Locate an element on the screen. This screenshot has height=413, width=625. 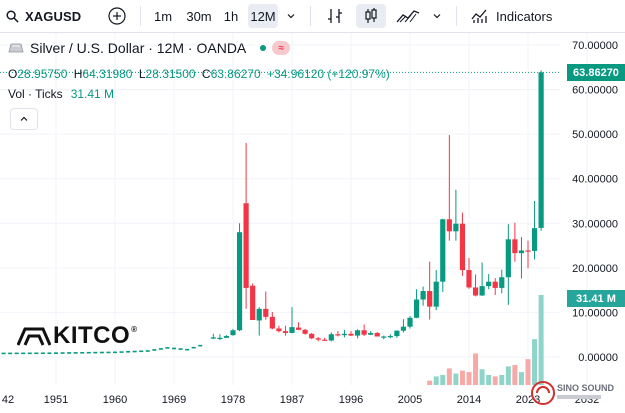
kitco-mark-icon is located at coordinates (34, 336).